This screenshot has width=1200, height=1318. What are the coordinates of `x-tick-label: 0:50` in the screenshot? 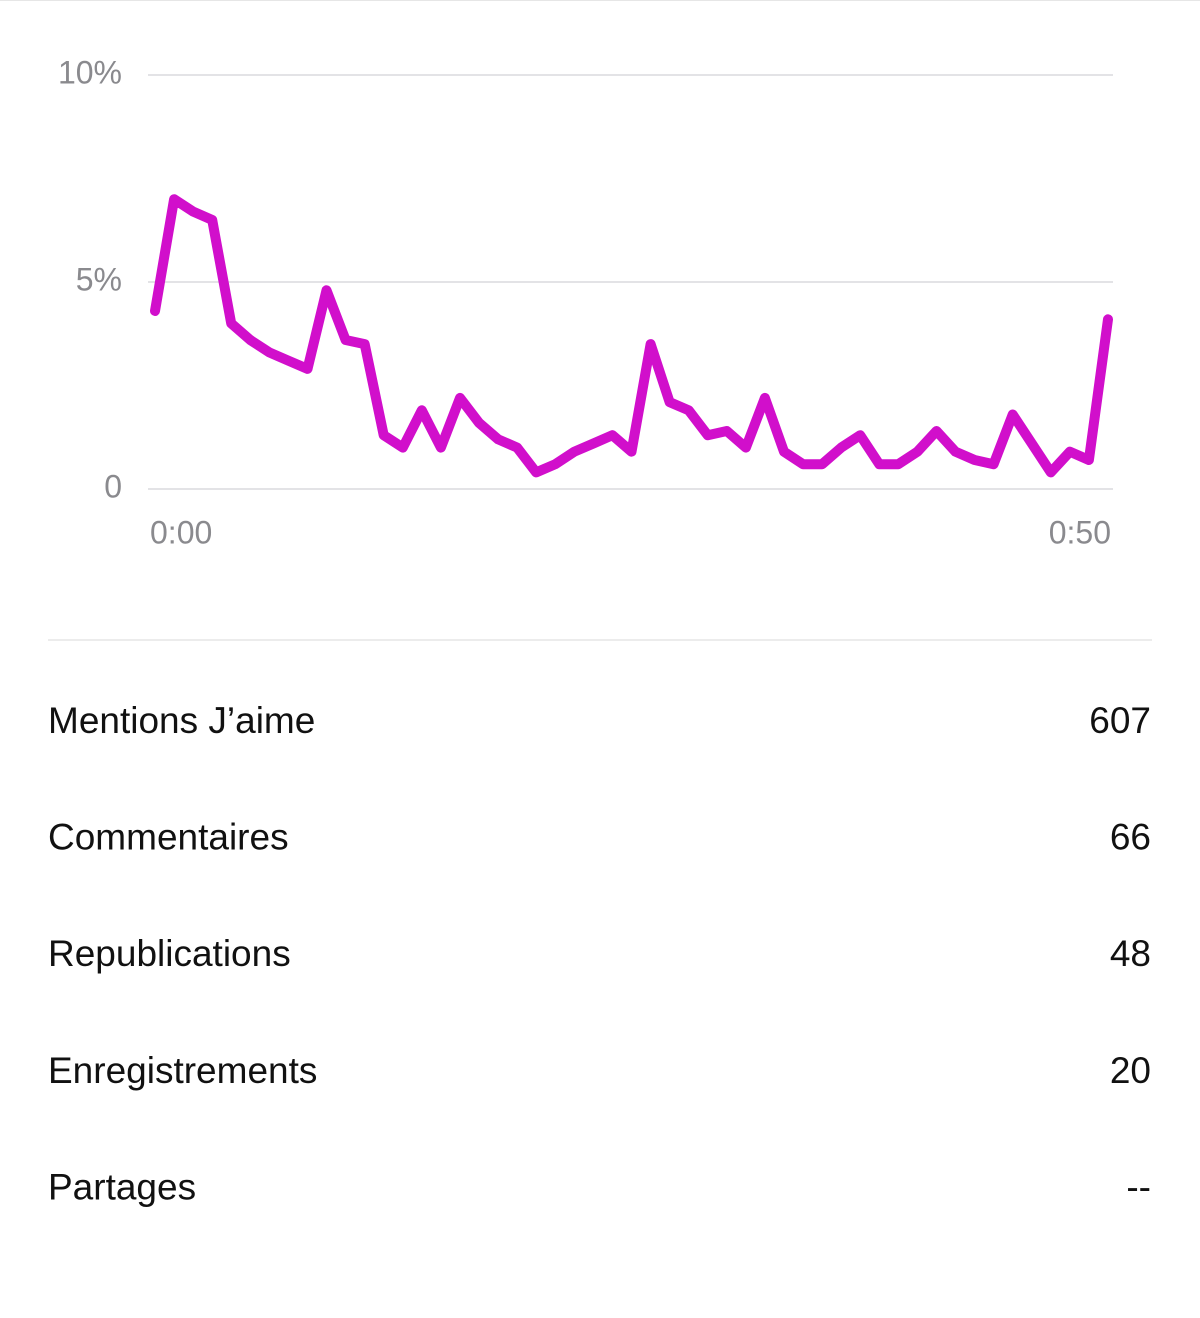 It's located at (1080, 532).